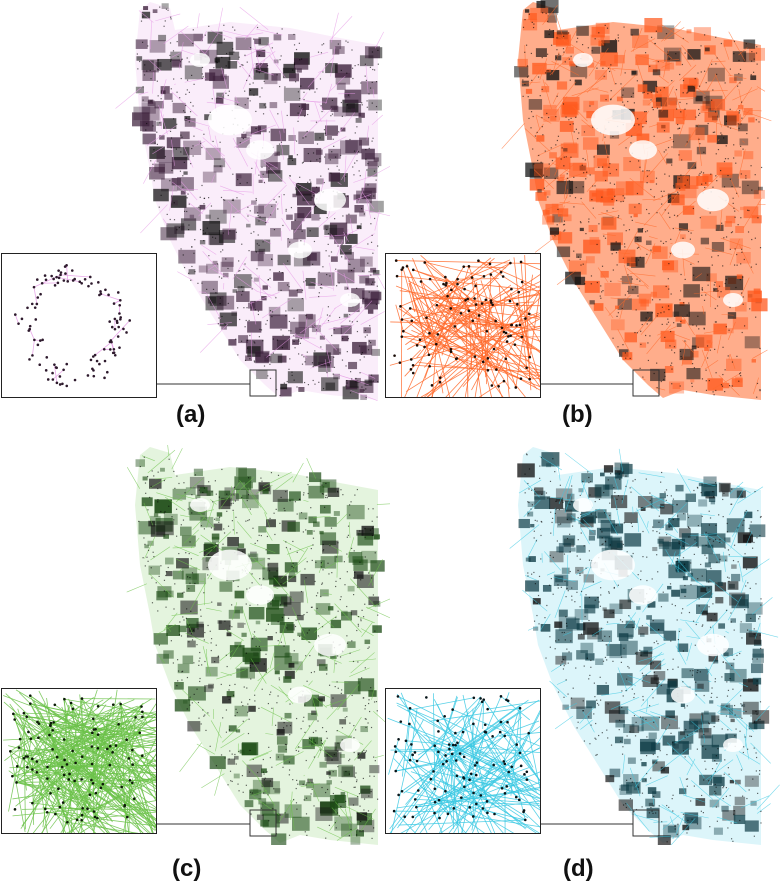  What do you see at coordinates (72, 325) in the screenshot?
I see `inset-network-a` at bounding box center [72, 325].